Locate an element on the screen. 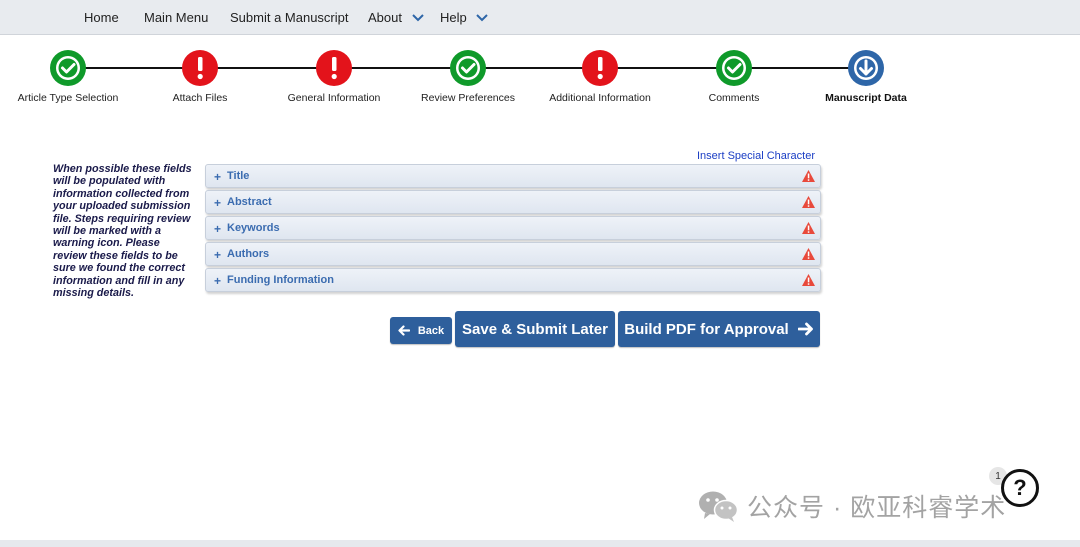 Image resolution: width=1080 pixels, height=547 pixels. save-submit-later-button: Save & Submit Later is located at coordinates (535, 329).